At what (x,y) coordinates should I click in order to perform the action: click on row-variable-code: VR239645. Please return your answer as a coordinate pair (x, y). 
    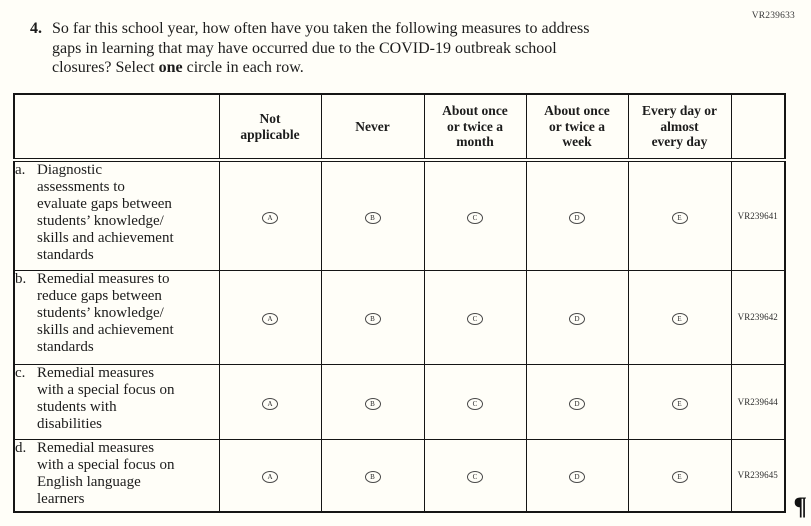
    Looking at the image, I should click on (758, 475).